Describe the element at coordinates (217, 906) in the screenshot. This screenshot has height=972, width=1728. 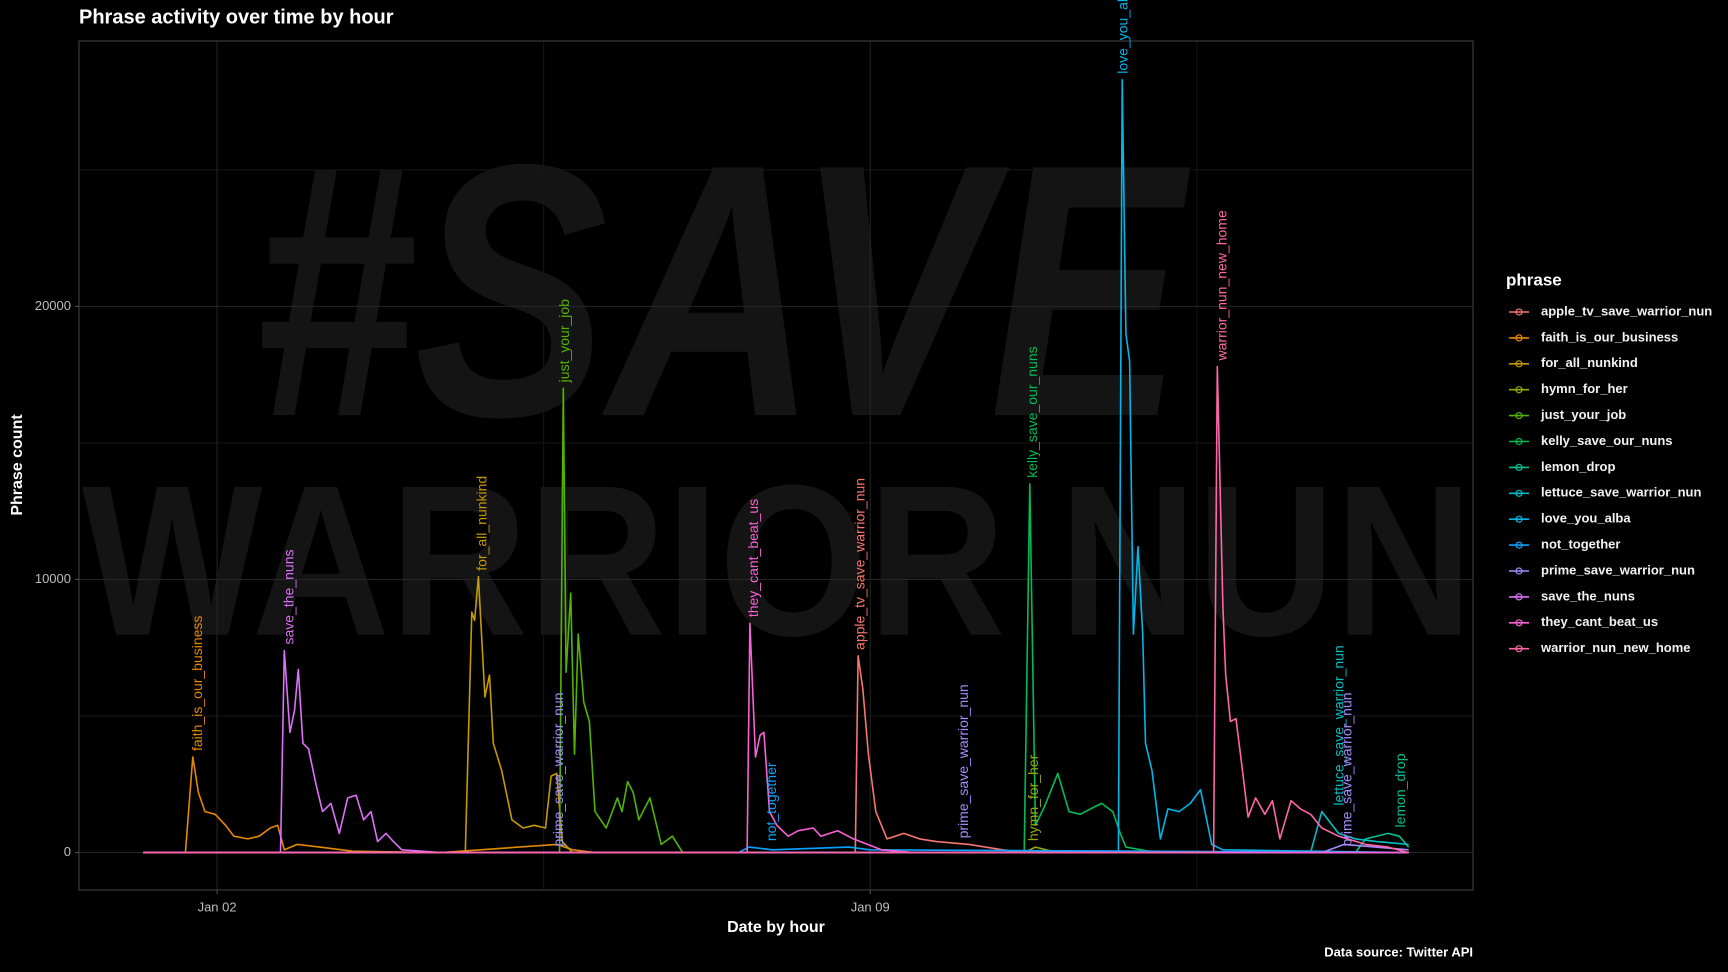
I see `x-tick-label: Jan 02` at that location.